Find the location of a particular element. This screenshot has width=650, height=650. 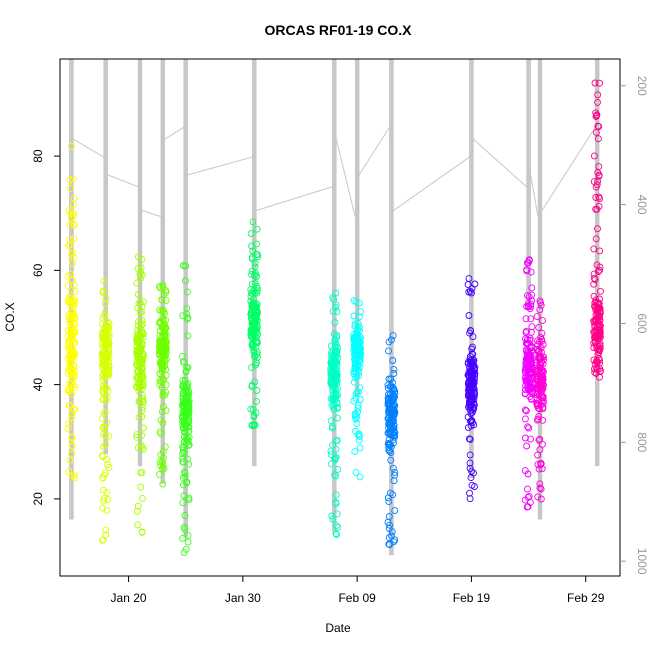

y2-axis: 200 400 600 800 1000 is located at coordinates (634, 325).